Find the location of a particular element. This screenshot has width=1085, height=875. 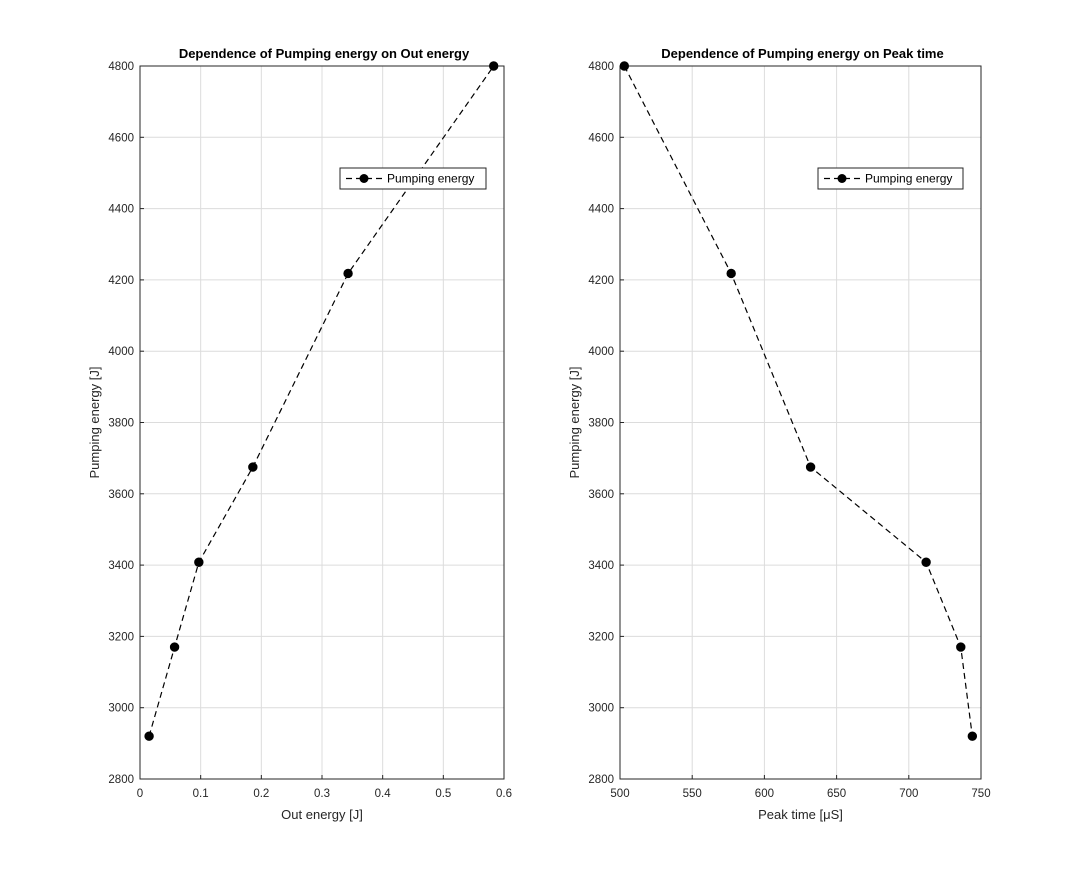

x-tick-label: 500 is located at coordinates (619, 794).